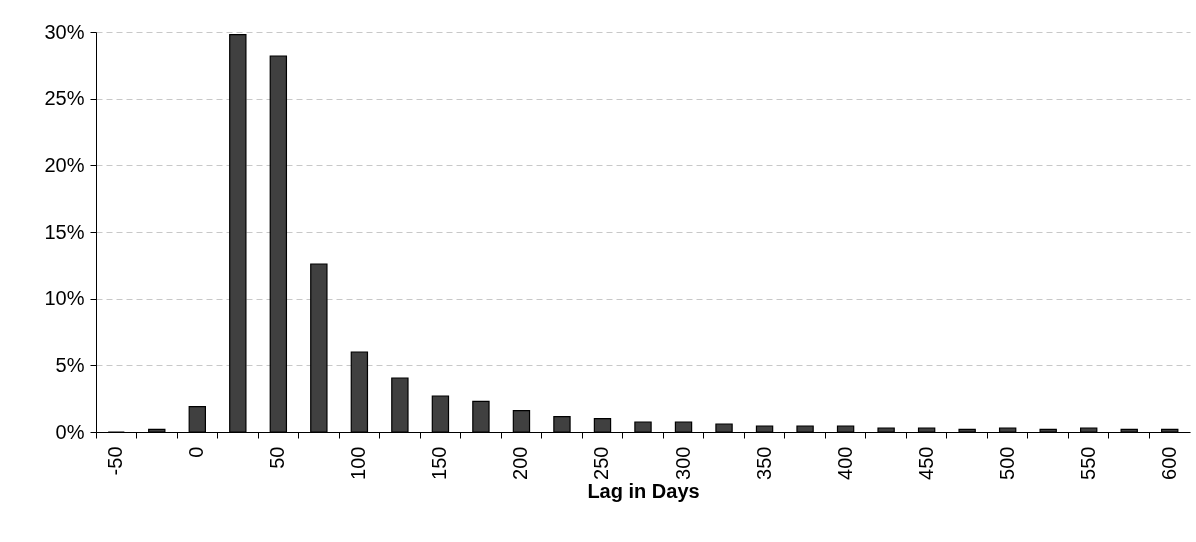  I want to click on x-tick-label: 450, so click(925, 463).